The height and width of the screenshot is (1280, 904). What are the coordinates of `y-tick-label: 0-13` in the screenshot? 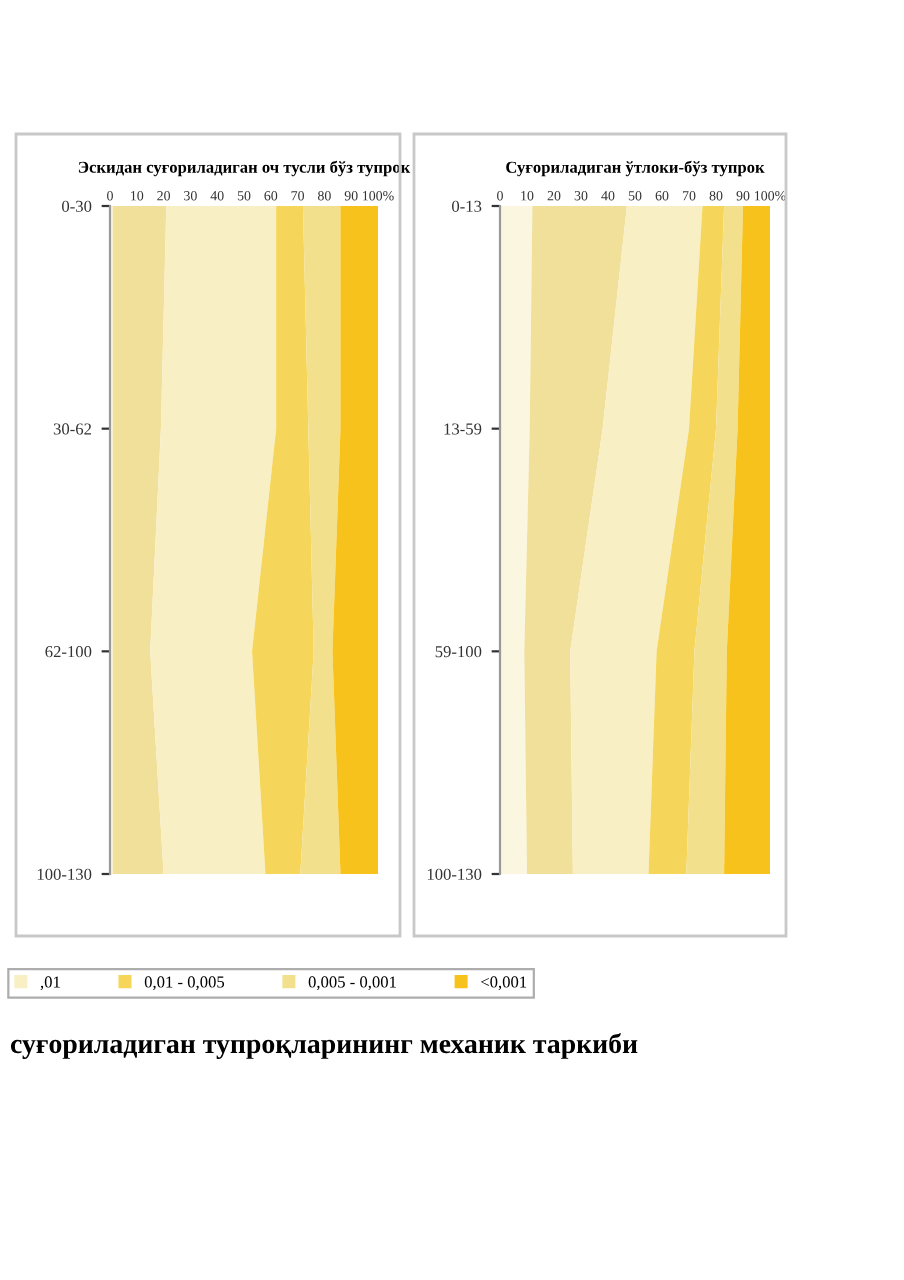 It's located at (467, 206).